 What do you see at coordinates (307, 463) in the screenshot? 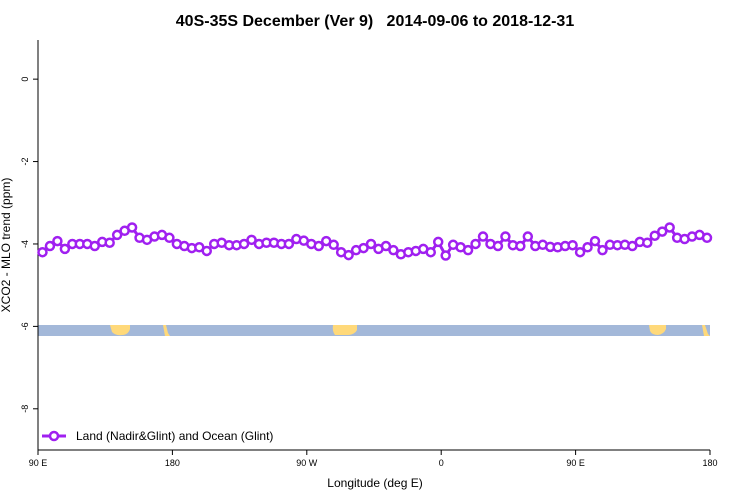
I see `x-tick-label: 90 W` at bounding box center [307, 463].